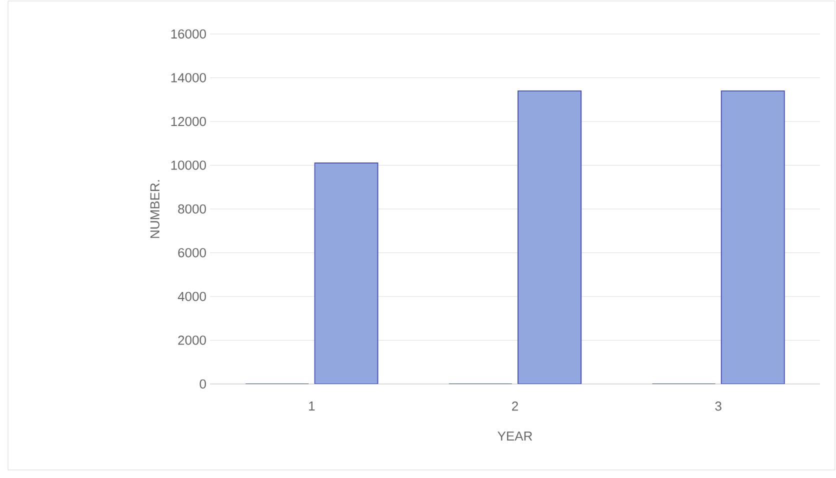 Image resolution: width=836 pixels, height=478 pixels. I want to click on y-tick-label: 16000, so click(188, 34).